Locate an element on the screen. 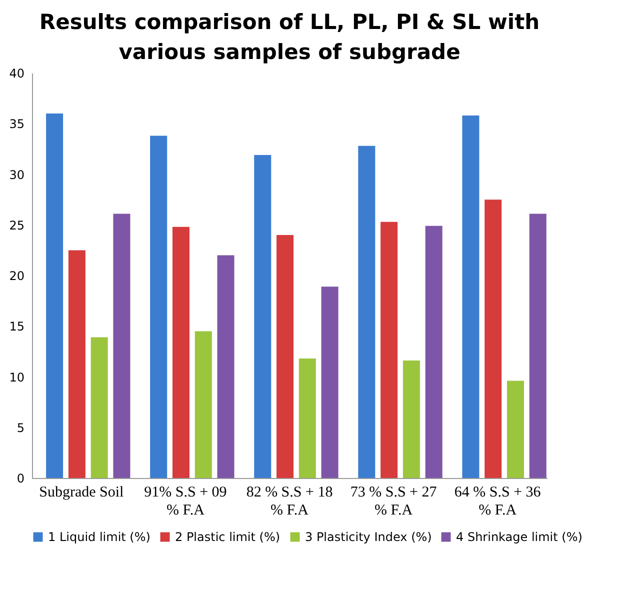 The width and height of the screenshot is (639, 605). legend-label: 1 Liquid limit (%) is located at coordinates (99, 537).